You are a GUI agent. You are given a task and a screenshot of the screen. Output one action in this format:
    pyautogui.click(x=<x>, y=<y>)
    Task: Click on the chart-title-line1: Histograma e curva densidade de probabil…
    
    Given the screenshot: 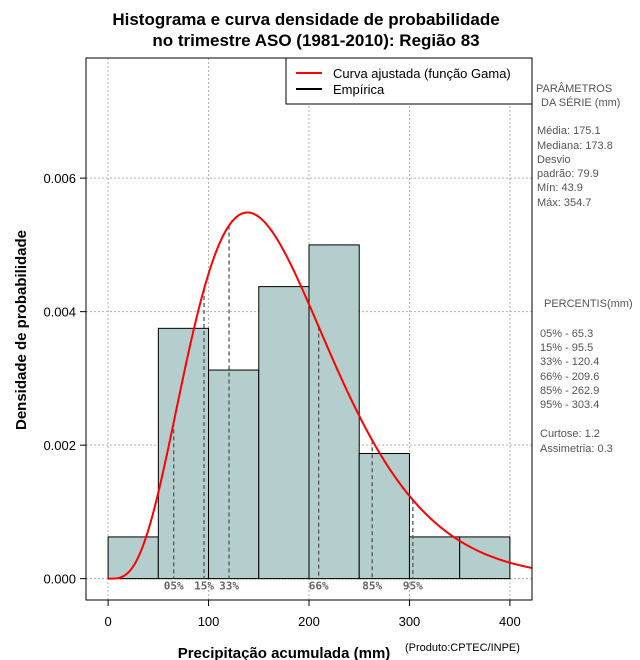 What is the action you would take?
    pyautogui.click(x=305, y=19)
    